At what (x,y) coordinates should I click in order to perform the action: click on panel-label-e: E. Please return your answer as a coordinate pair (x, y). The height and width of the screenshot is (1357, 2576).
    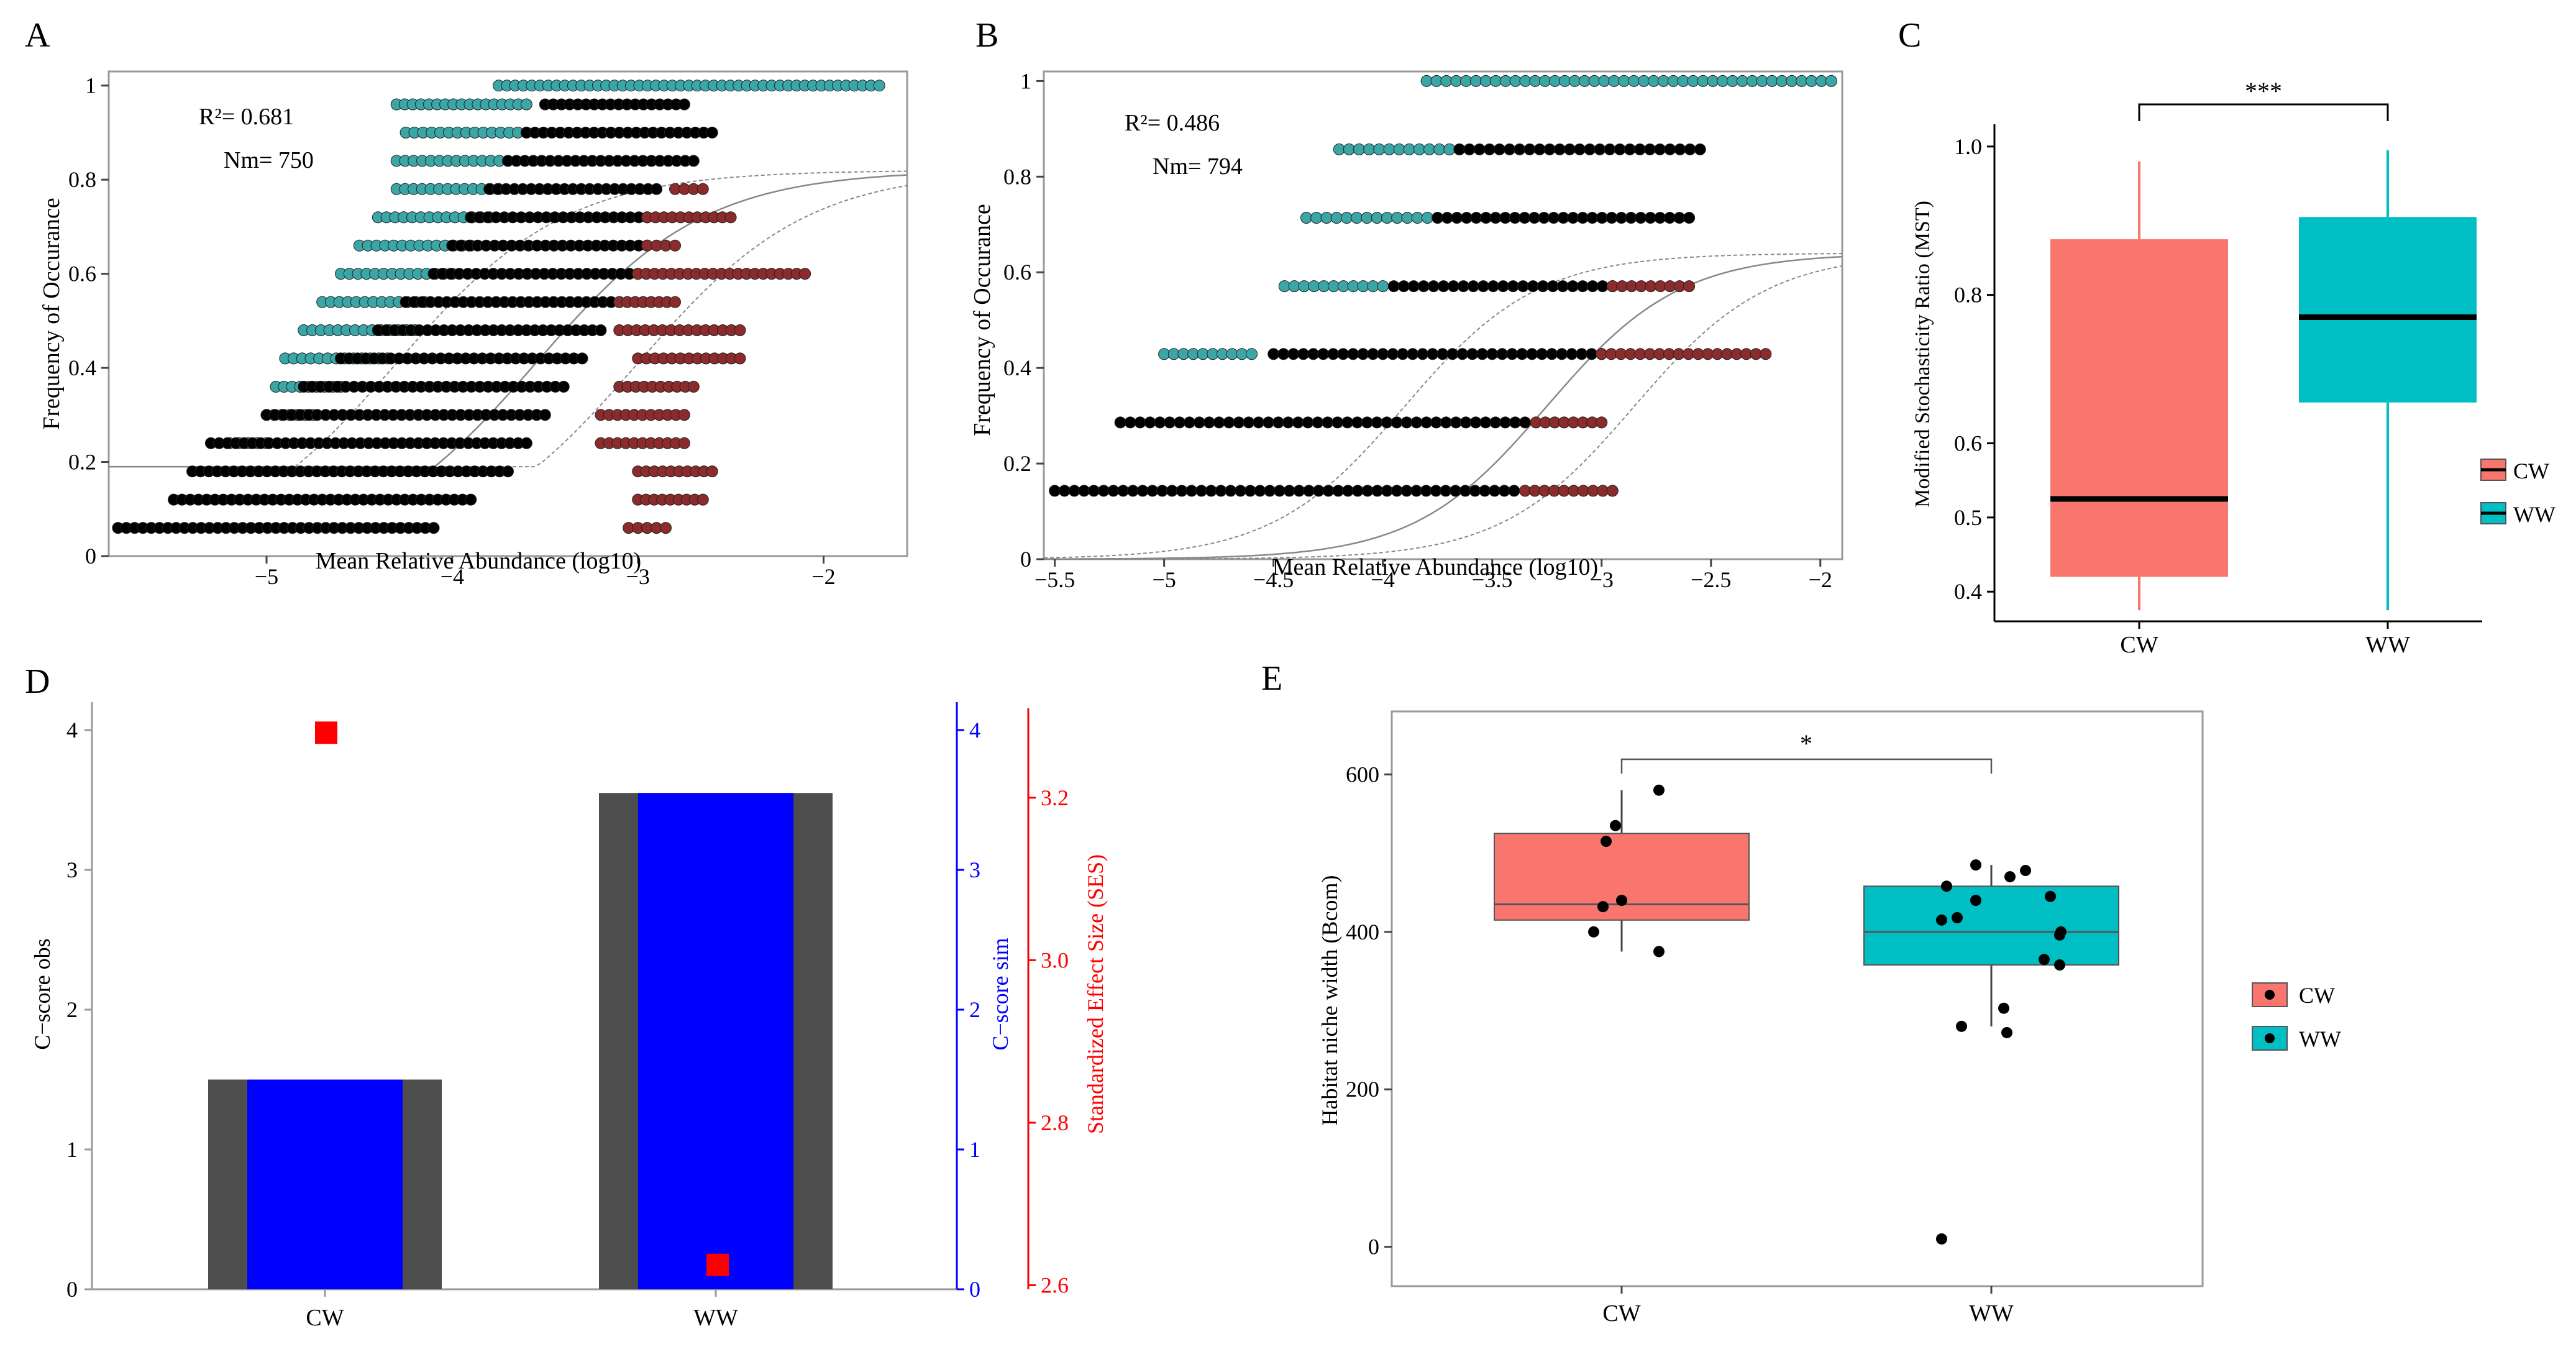
    Looking at the image, I should click on (1271, 678).